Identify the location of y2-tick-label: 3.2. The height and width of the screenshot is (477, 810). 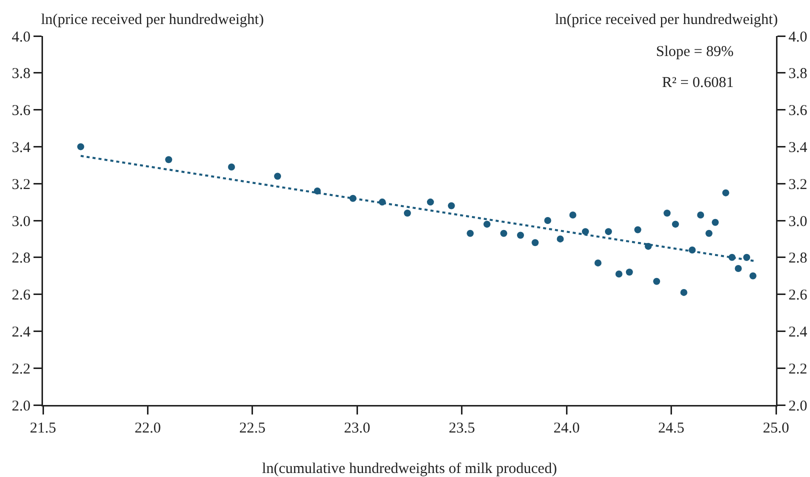
(798, 184).